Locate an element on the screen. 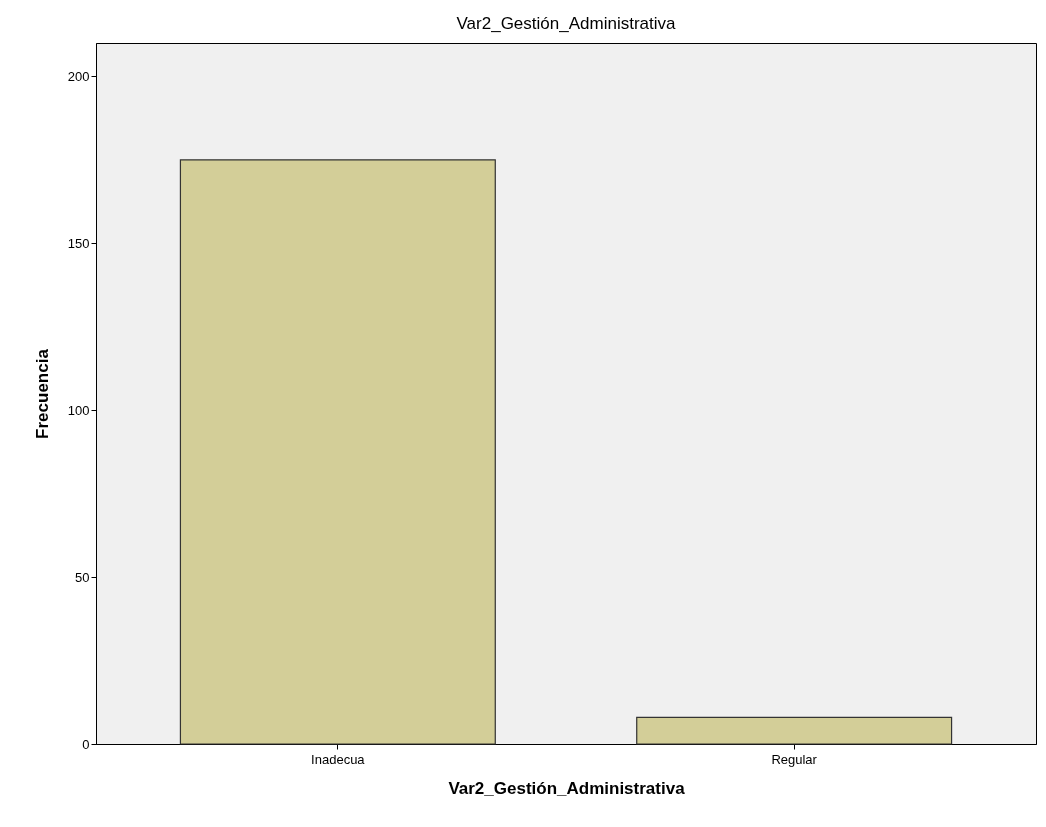 This screenshot has width=1046, height=827. y-tick-label: 50 is located at coordinates (82, 577).